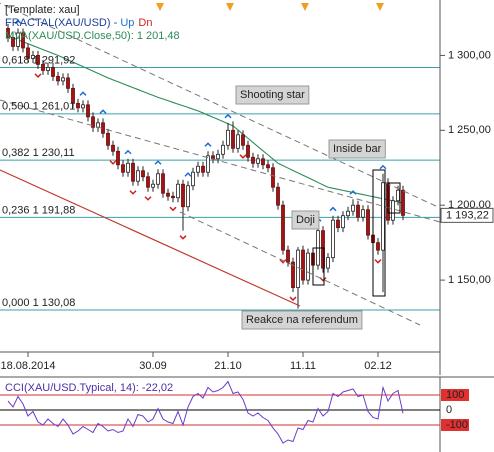  What do you see at coordinates (153, 366) in the screenshot?
I see `x-tick-label: 30.09` at bounding box center [153, 366].